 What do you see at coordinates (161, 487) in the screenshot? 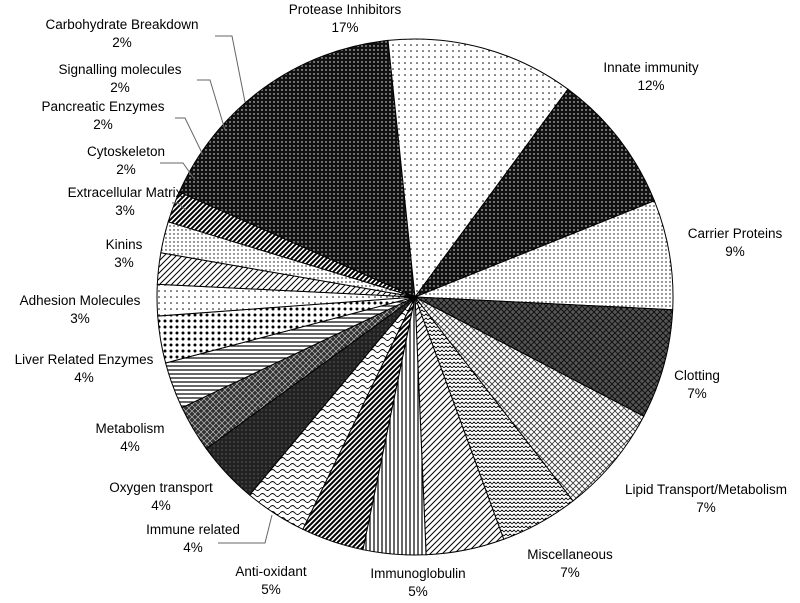
I see `slice-label: Oxygen transport` at bounding box center [161, 487].